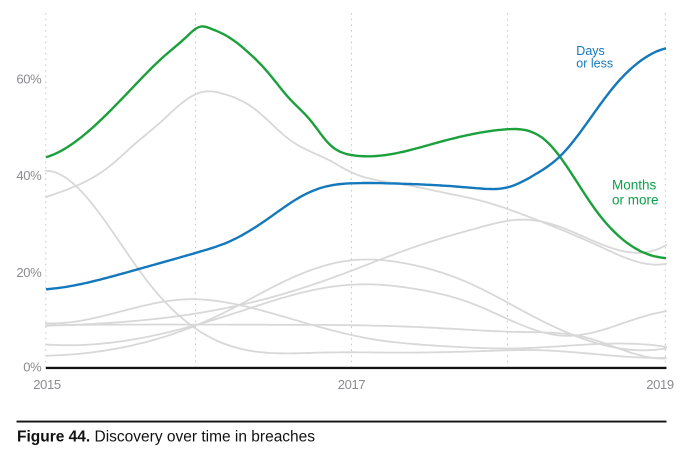 The image size is (689, 461). What do you see at coordinates (635, 200) in the screenshot?
I see `svg-text: or more` at bounding box center [635, 200].